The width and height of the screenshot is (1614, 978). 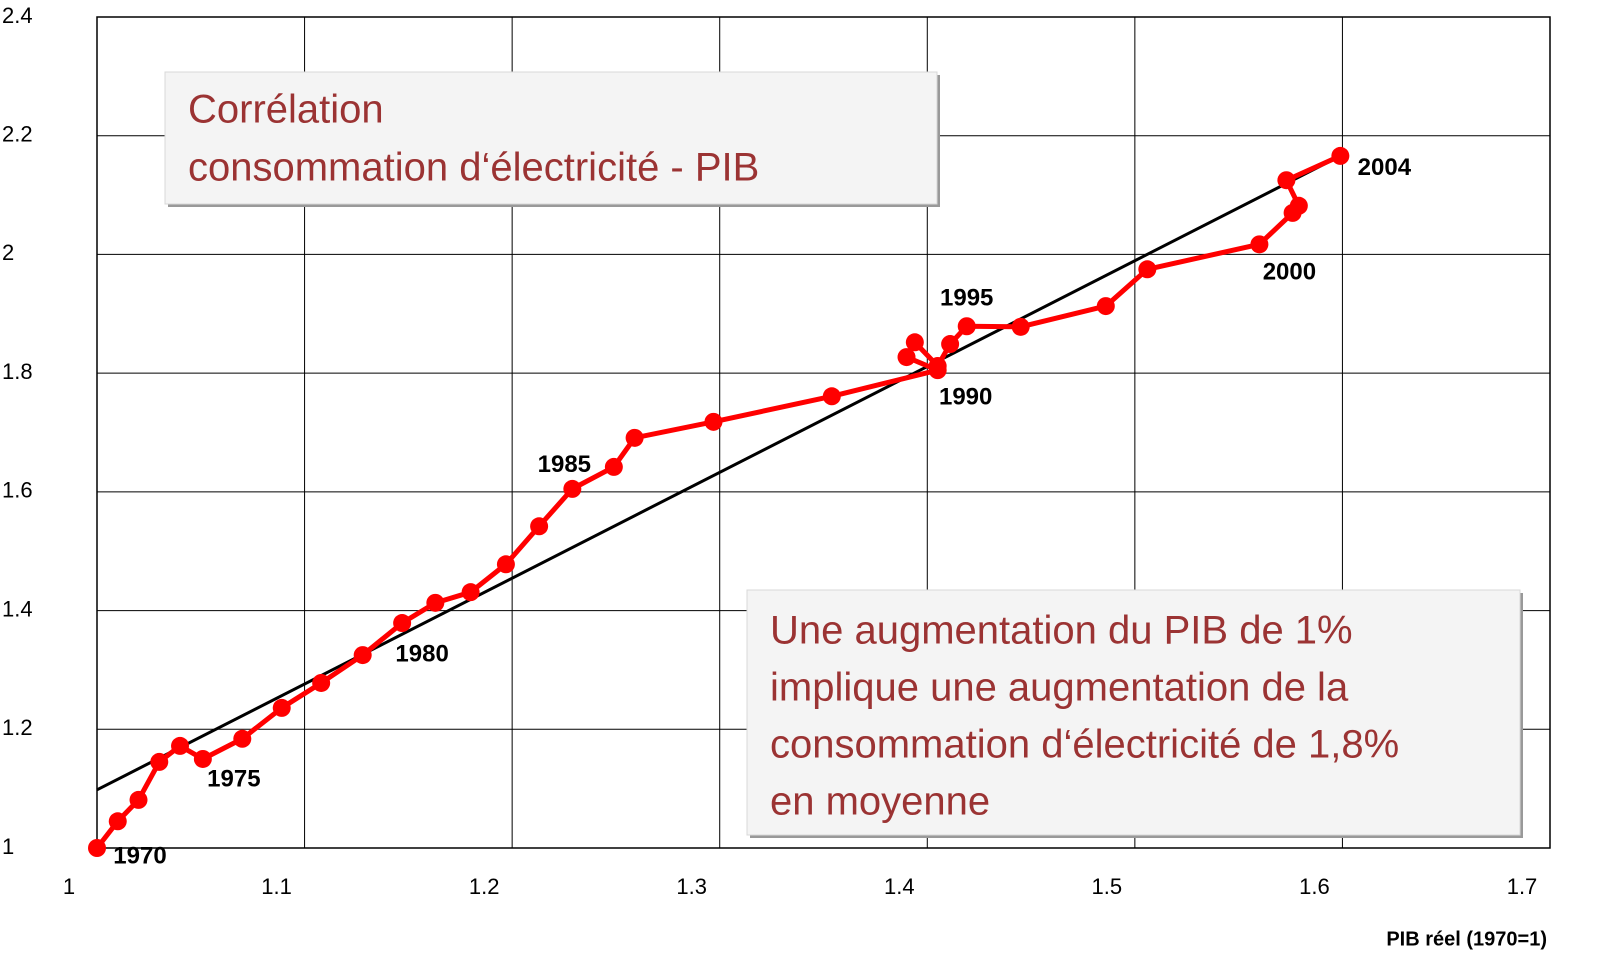 I want to click on x-tick-label: 1, so click(x=69, y=886).